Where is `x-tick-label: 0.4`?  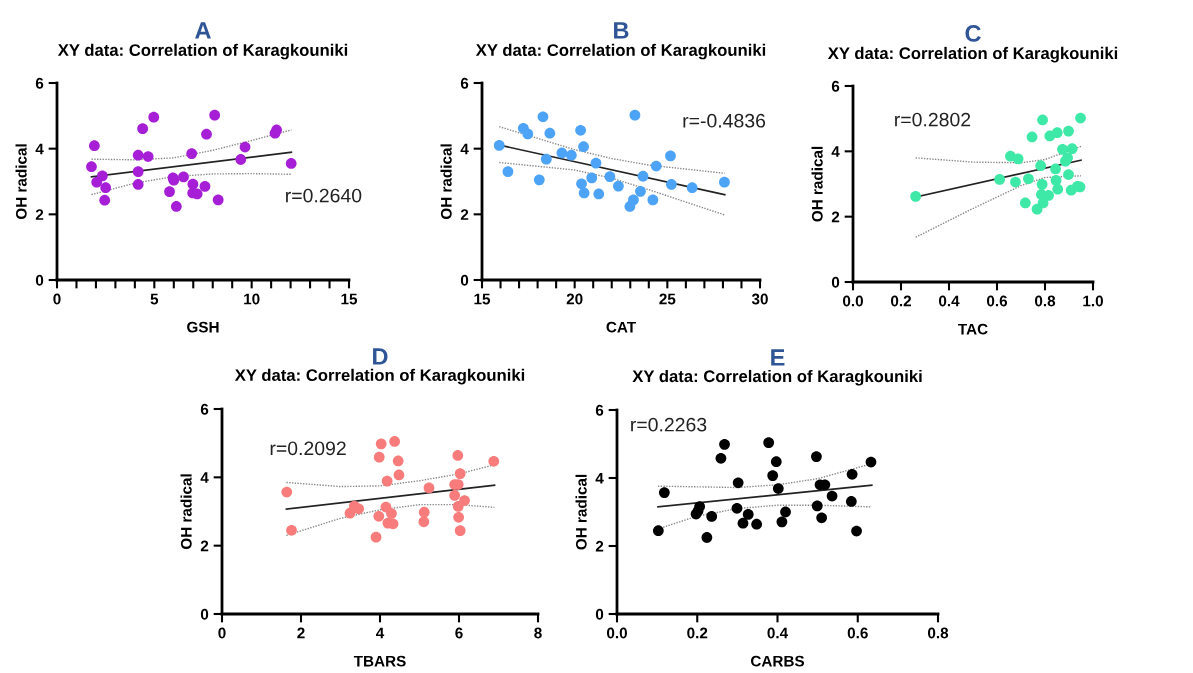
x-tick-label: 0.4 is located at coordinates (949, 301).